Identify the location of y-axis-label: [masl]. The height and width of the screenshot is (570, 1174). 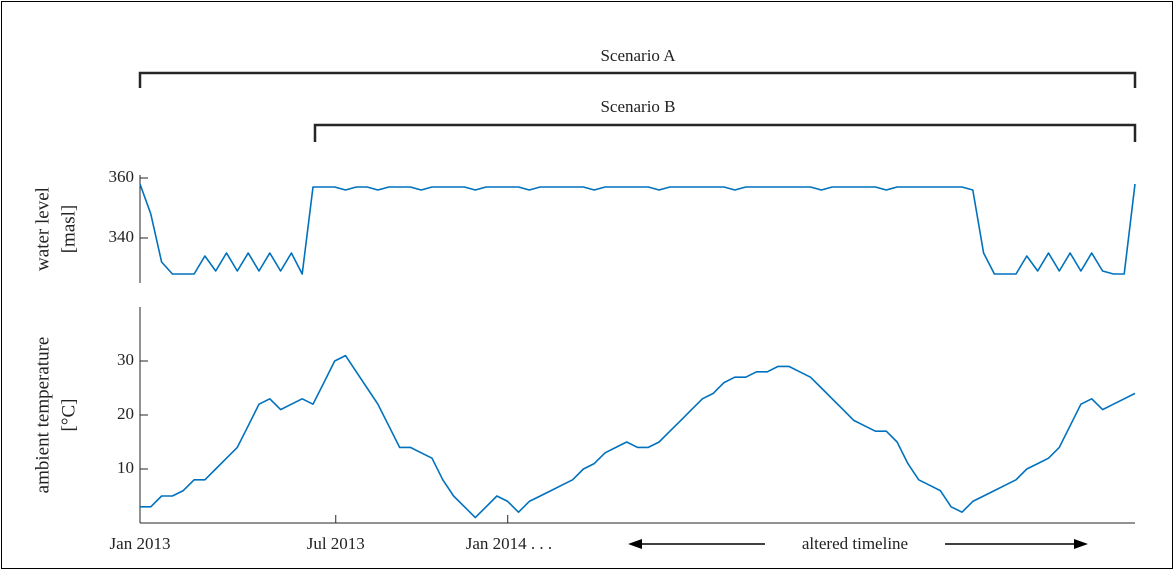
(68, 229).